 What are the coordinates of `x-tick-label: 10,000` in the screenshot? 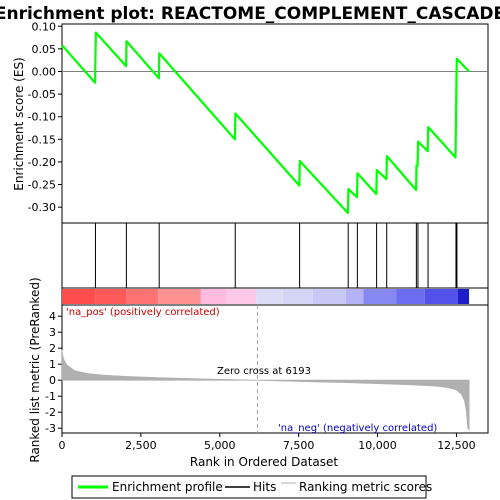 It's located at (377, 445).